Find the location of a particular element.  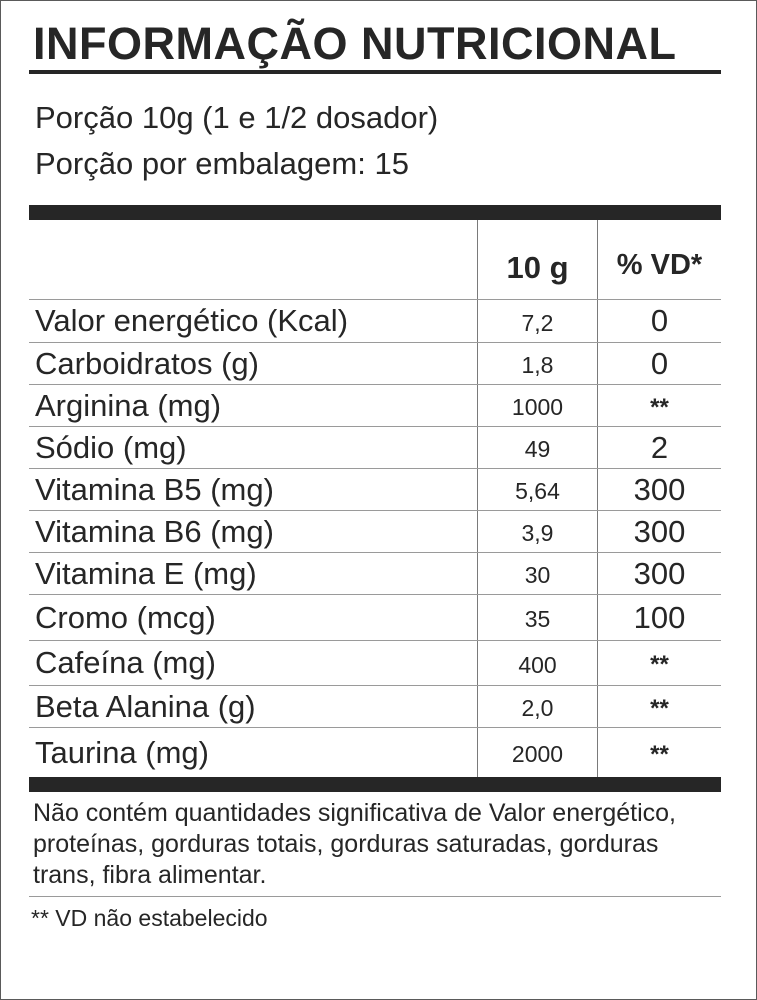

serving-size: Porção 10g (1 e 1/2 dosador) is located at coordinates (237, 117).